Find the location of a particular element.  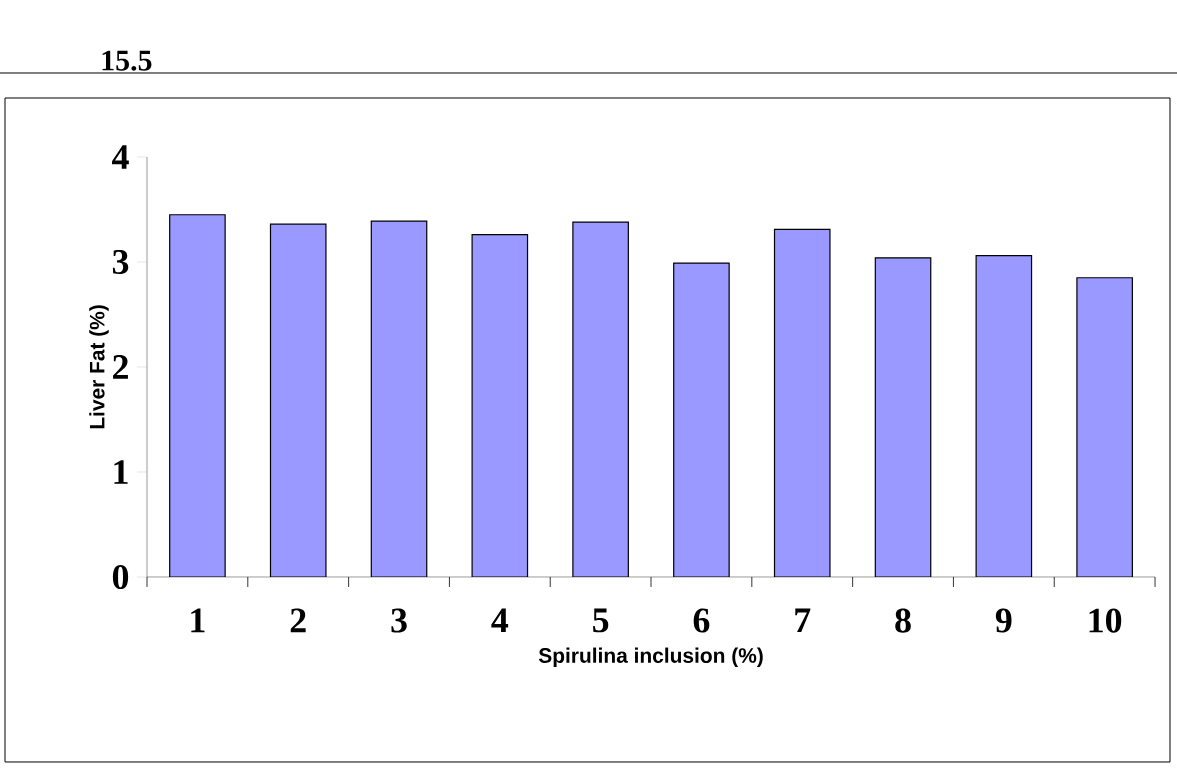

x-tick-label: 5 is located at coordinates (601, 620).